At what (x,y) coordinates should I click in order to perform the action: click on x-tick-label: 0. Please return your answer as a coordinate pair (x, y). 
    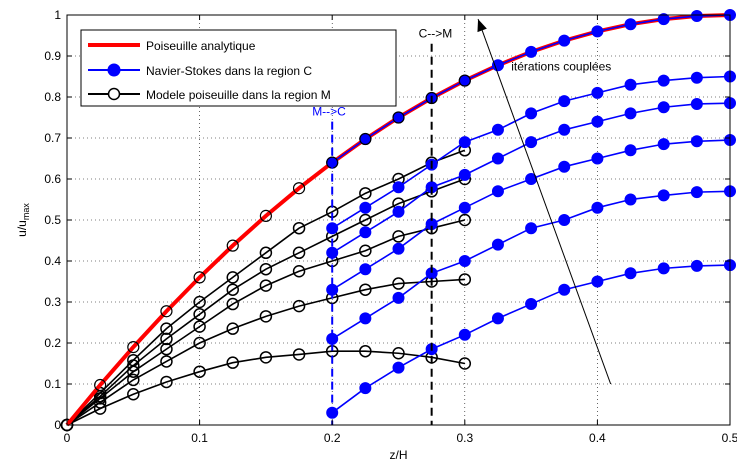
    Looking at the image, I should click on (67, 438).